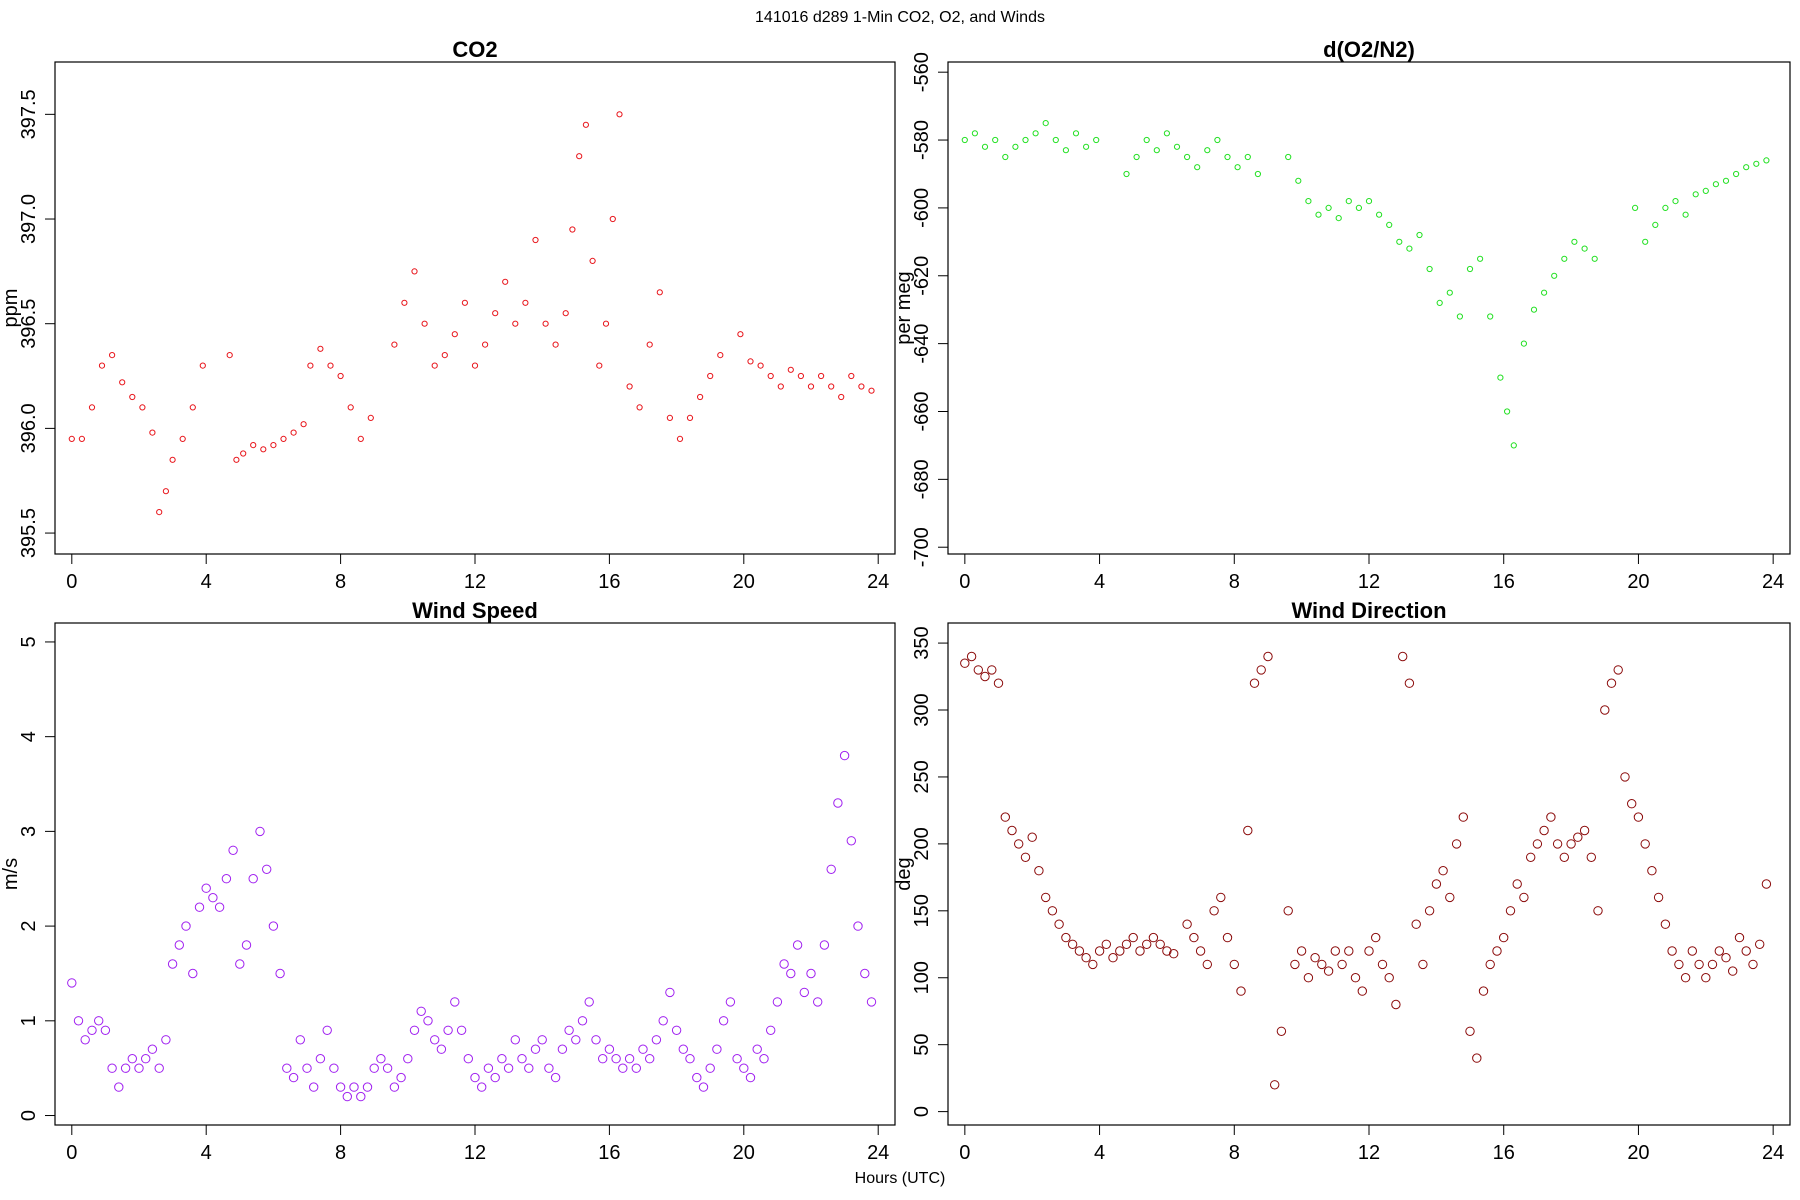  I want to click on wspd-x-tick-label: 24, so click(878, 1153).